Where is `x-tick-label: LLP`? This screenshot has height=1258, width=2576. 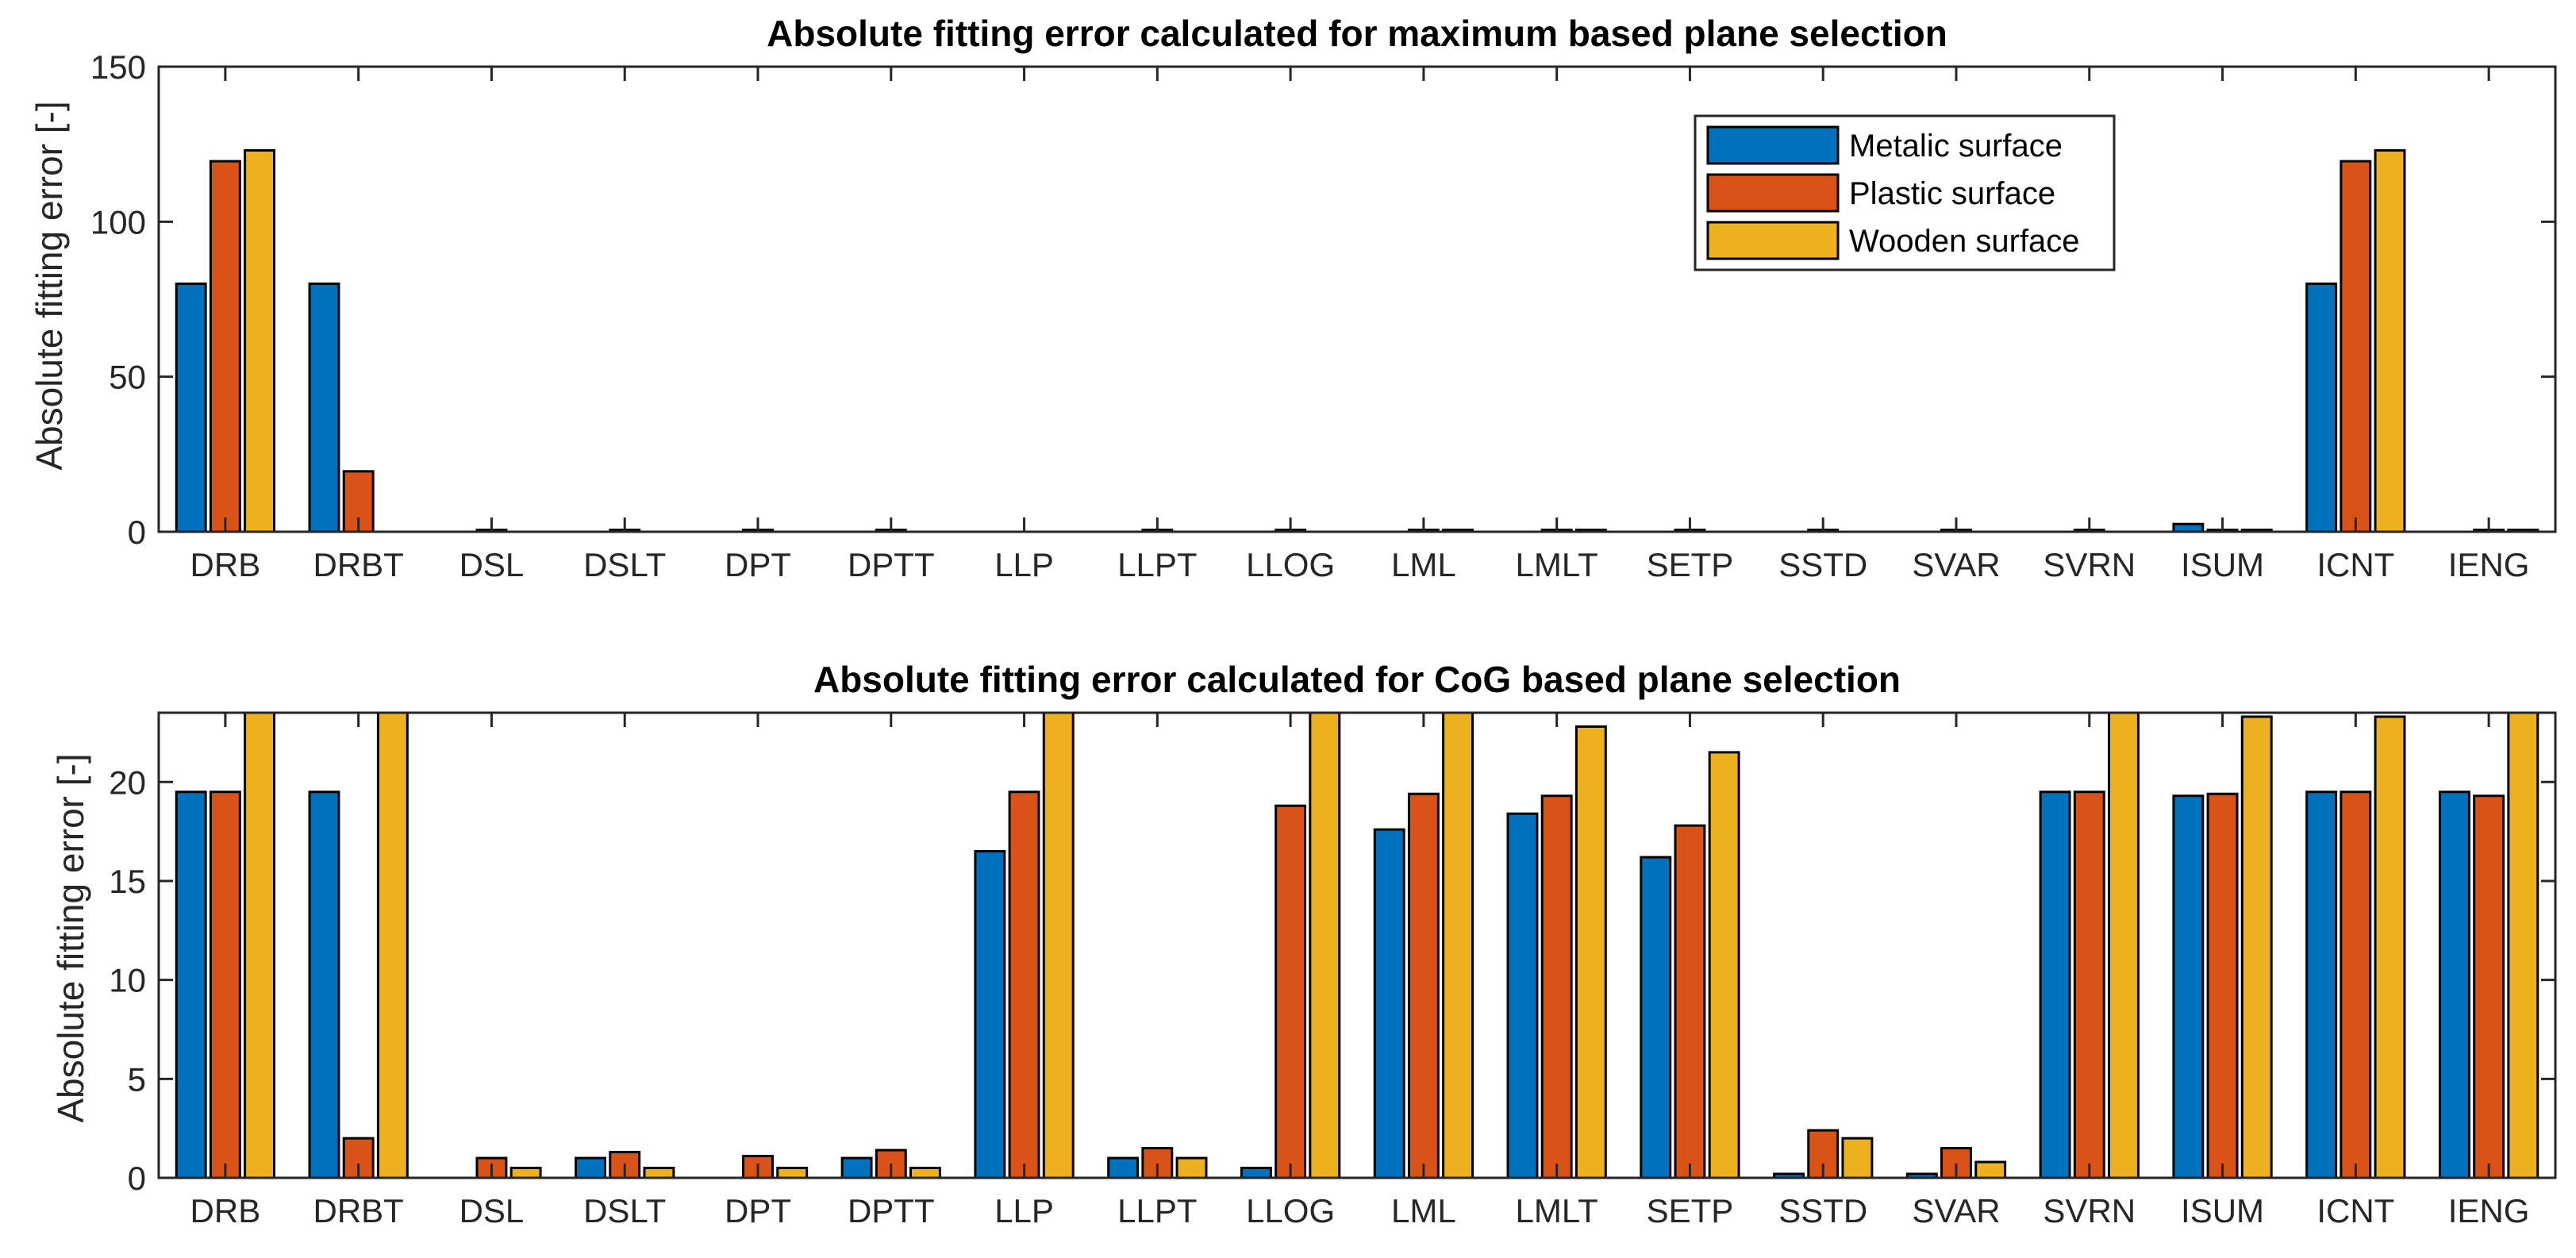 x-tick-label: LLP is located at coordinates (1024, 1210).